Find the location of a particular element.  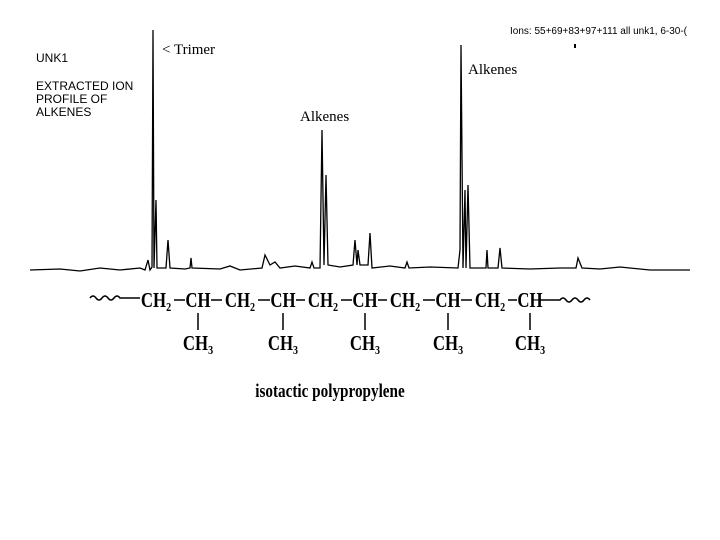

ion-list: Ions: 55+69+83+97+111 all unk1, 6-30-( is located at coordinates (599, 31).